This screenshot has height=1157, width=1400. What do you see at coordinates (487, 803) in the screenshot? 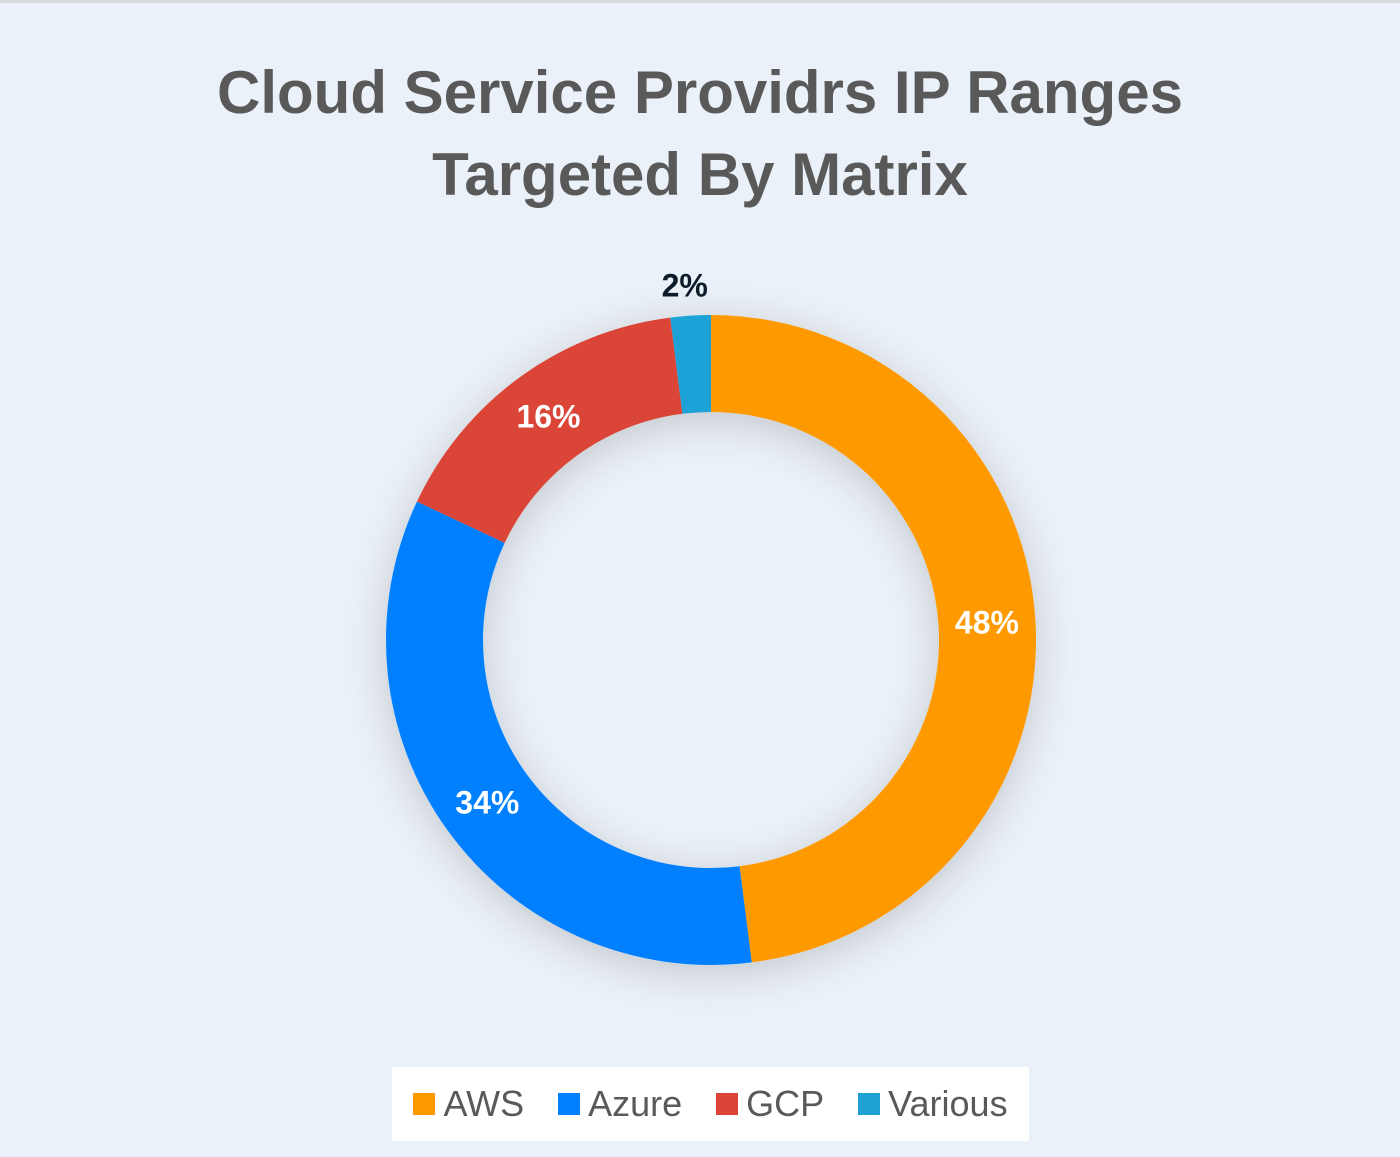
I see `slice-label-azure: 34%` at bounding box center [487, 803].